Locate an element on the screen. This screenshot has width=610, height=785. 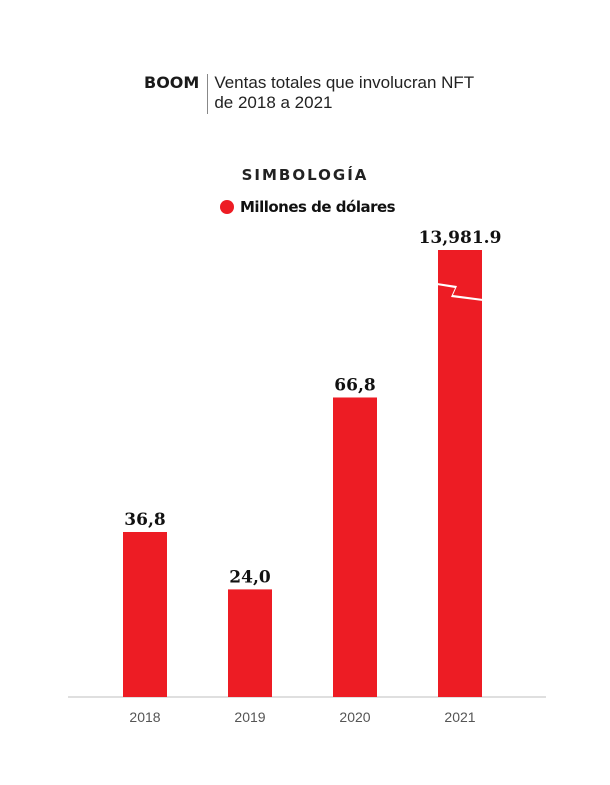
value-label-2018: 36,8 is located at coordinates (144, 520).